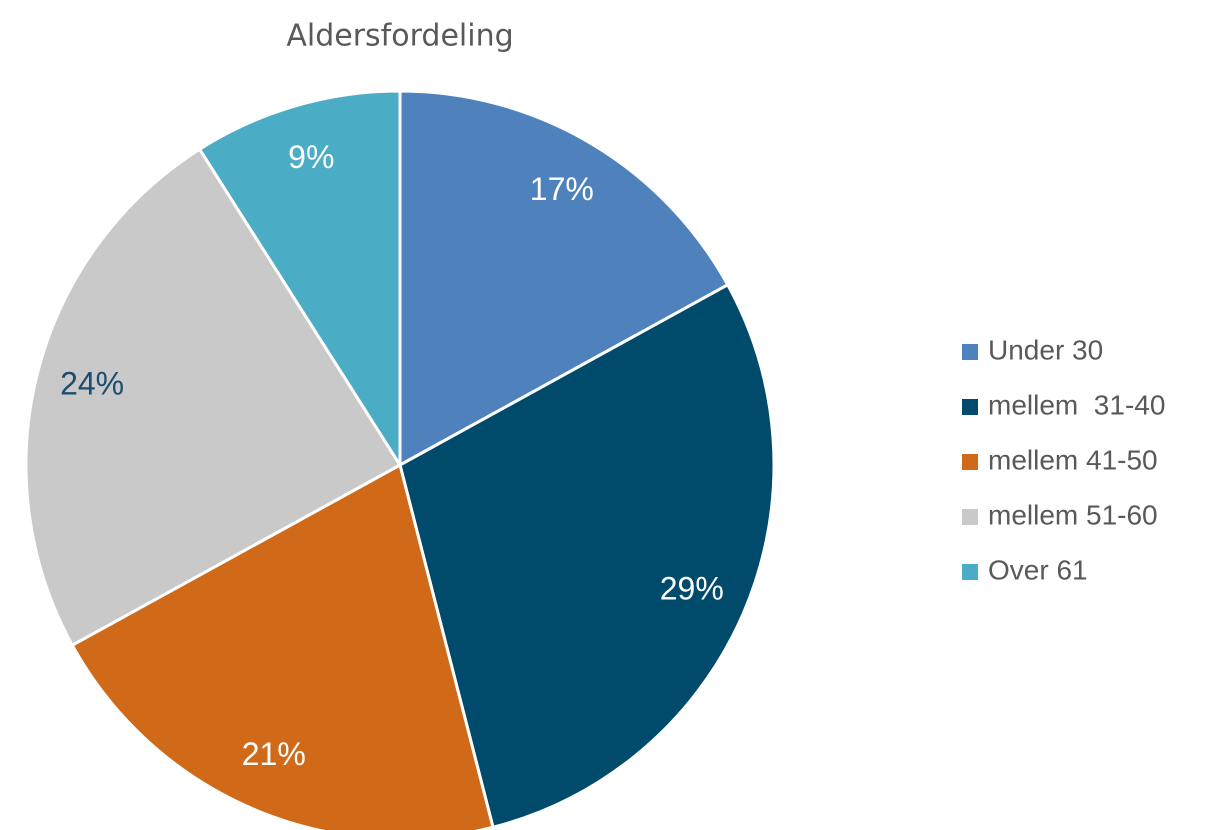  Describe the element at coordinates (1073, 459) in the screenshot. I see `legend-label: mellem 41-50` at that location.